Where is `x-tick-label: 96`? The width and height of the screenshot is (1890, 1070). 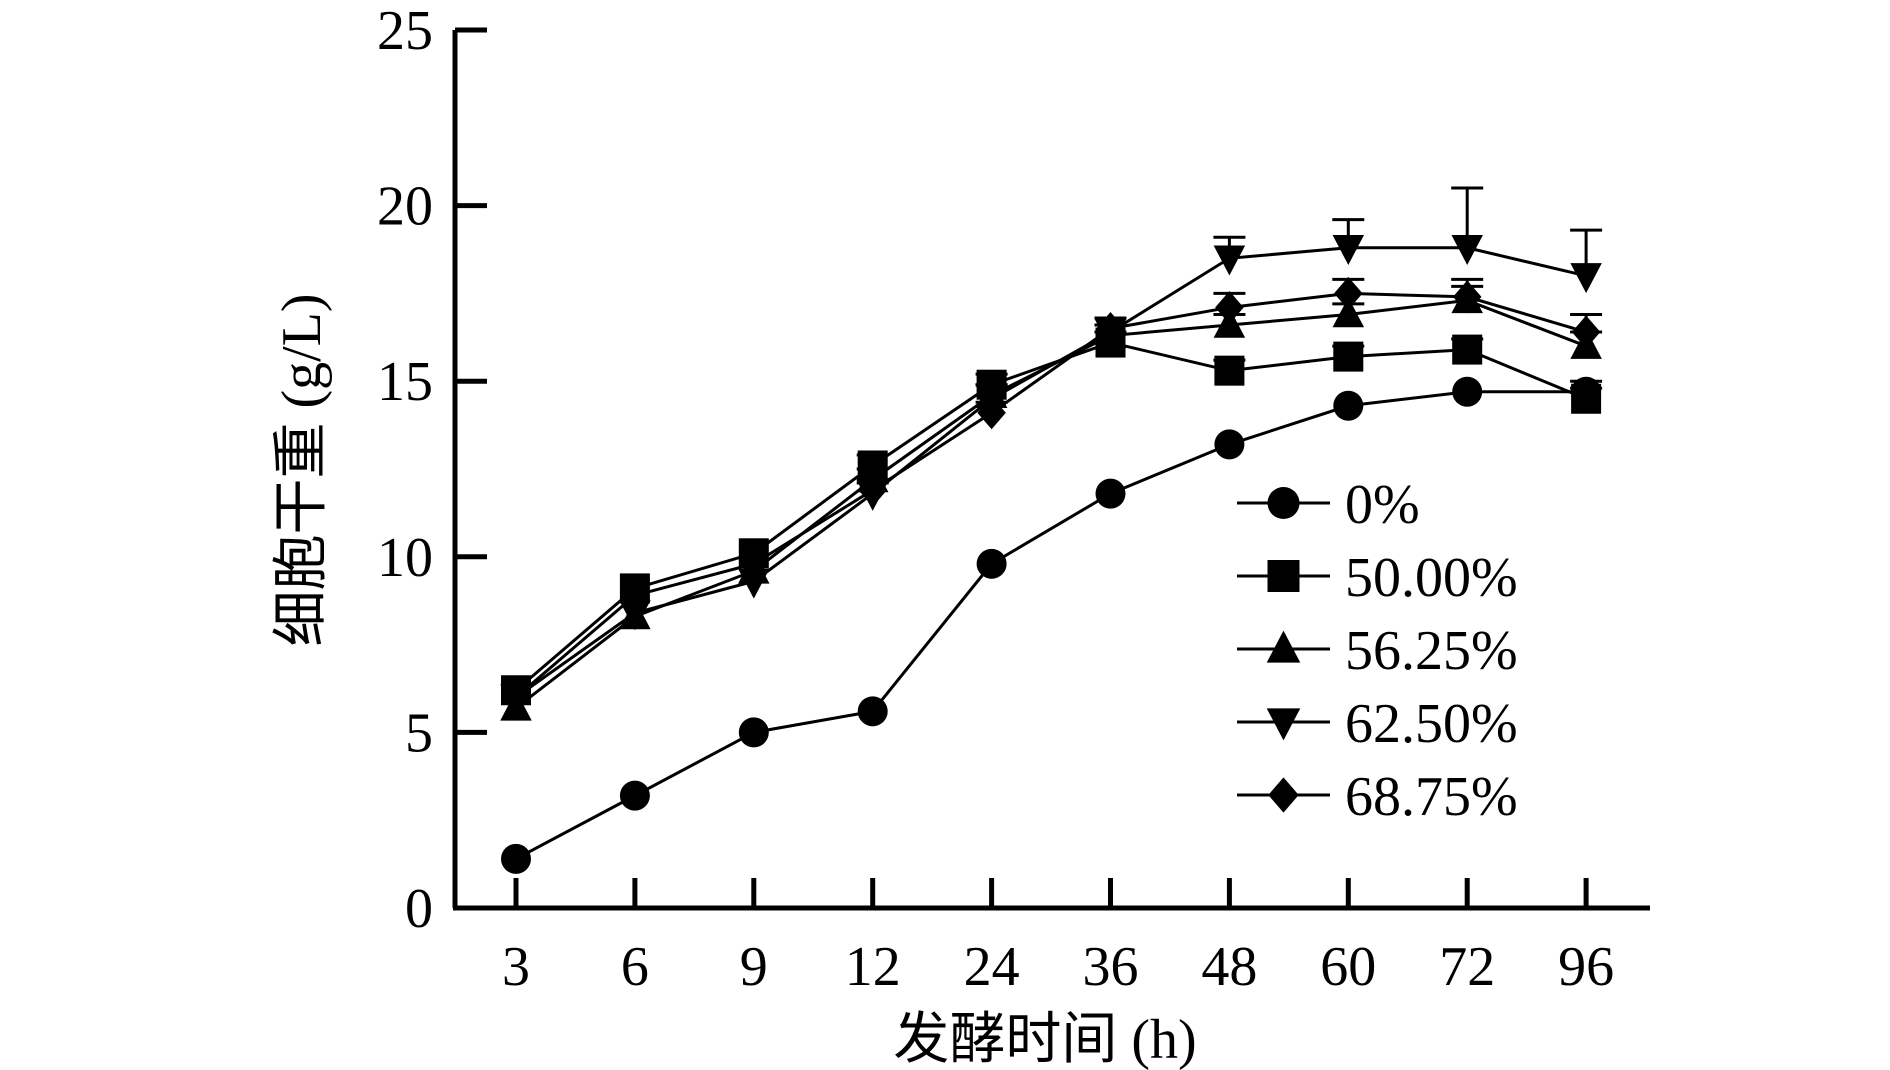 x-tick-label: 96 is located at coordinates (1586, 967).